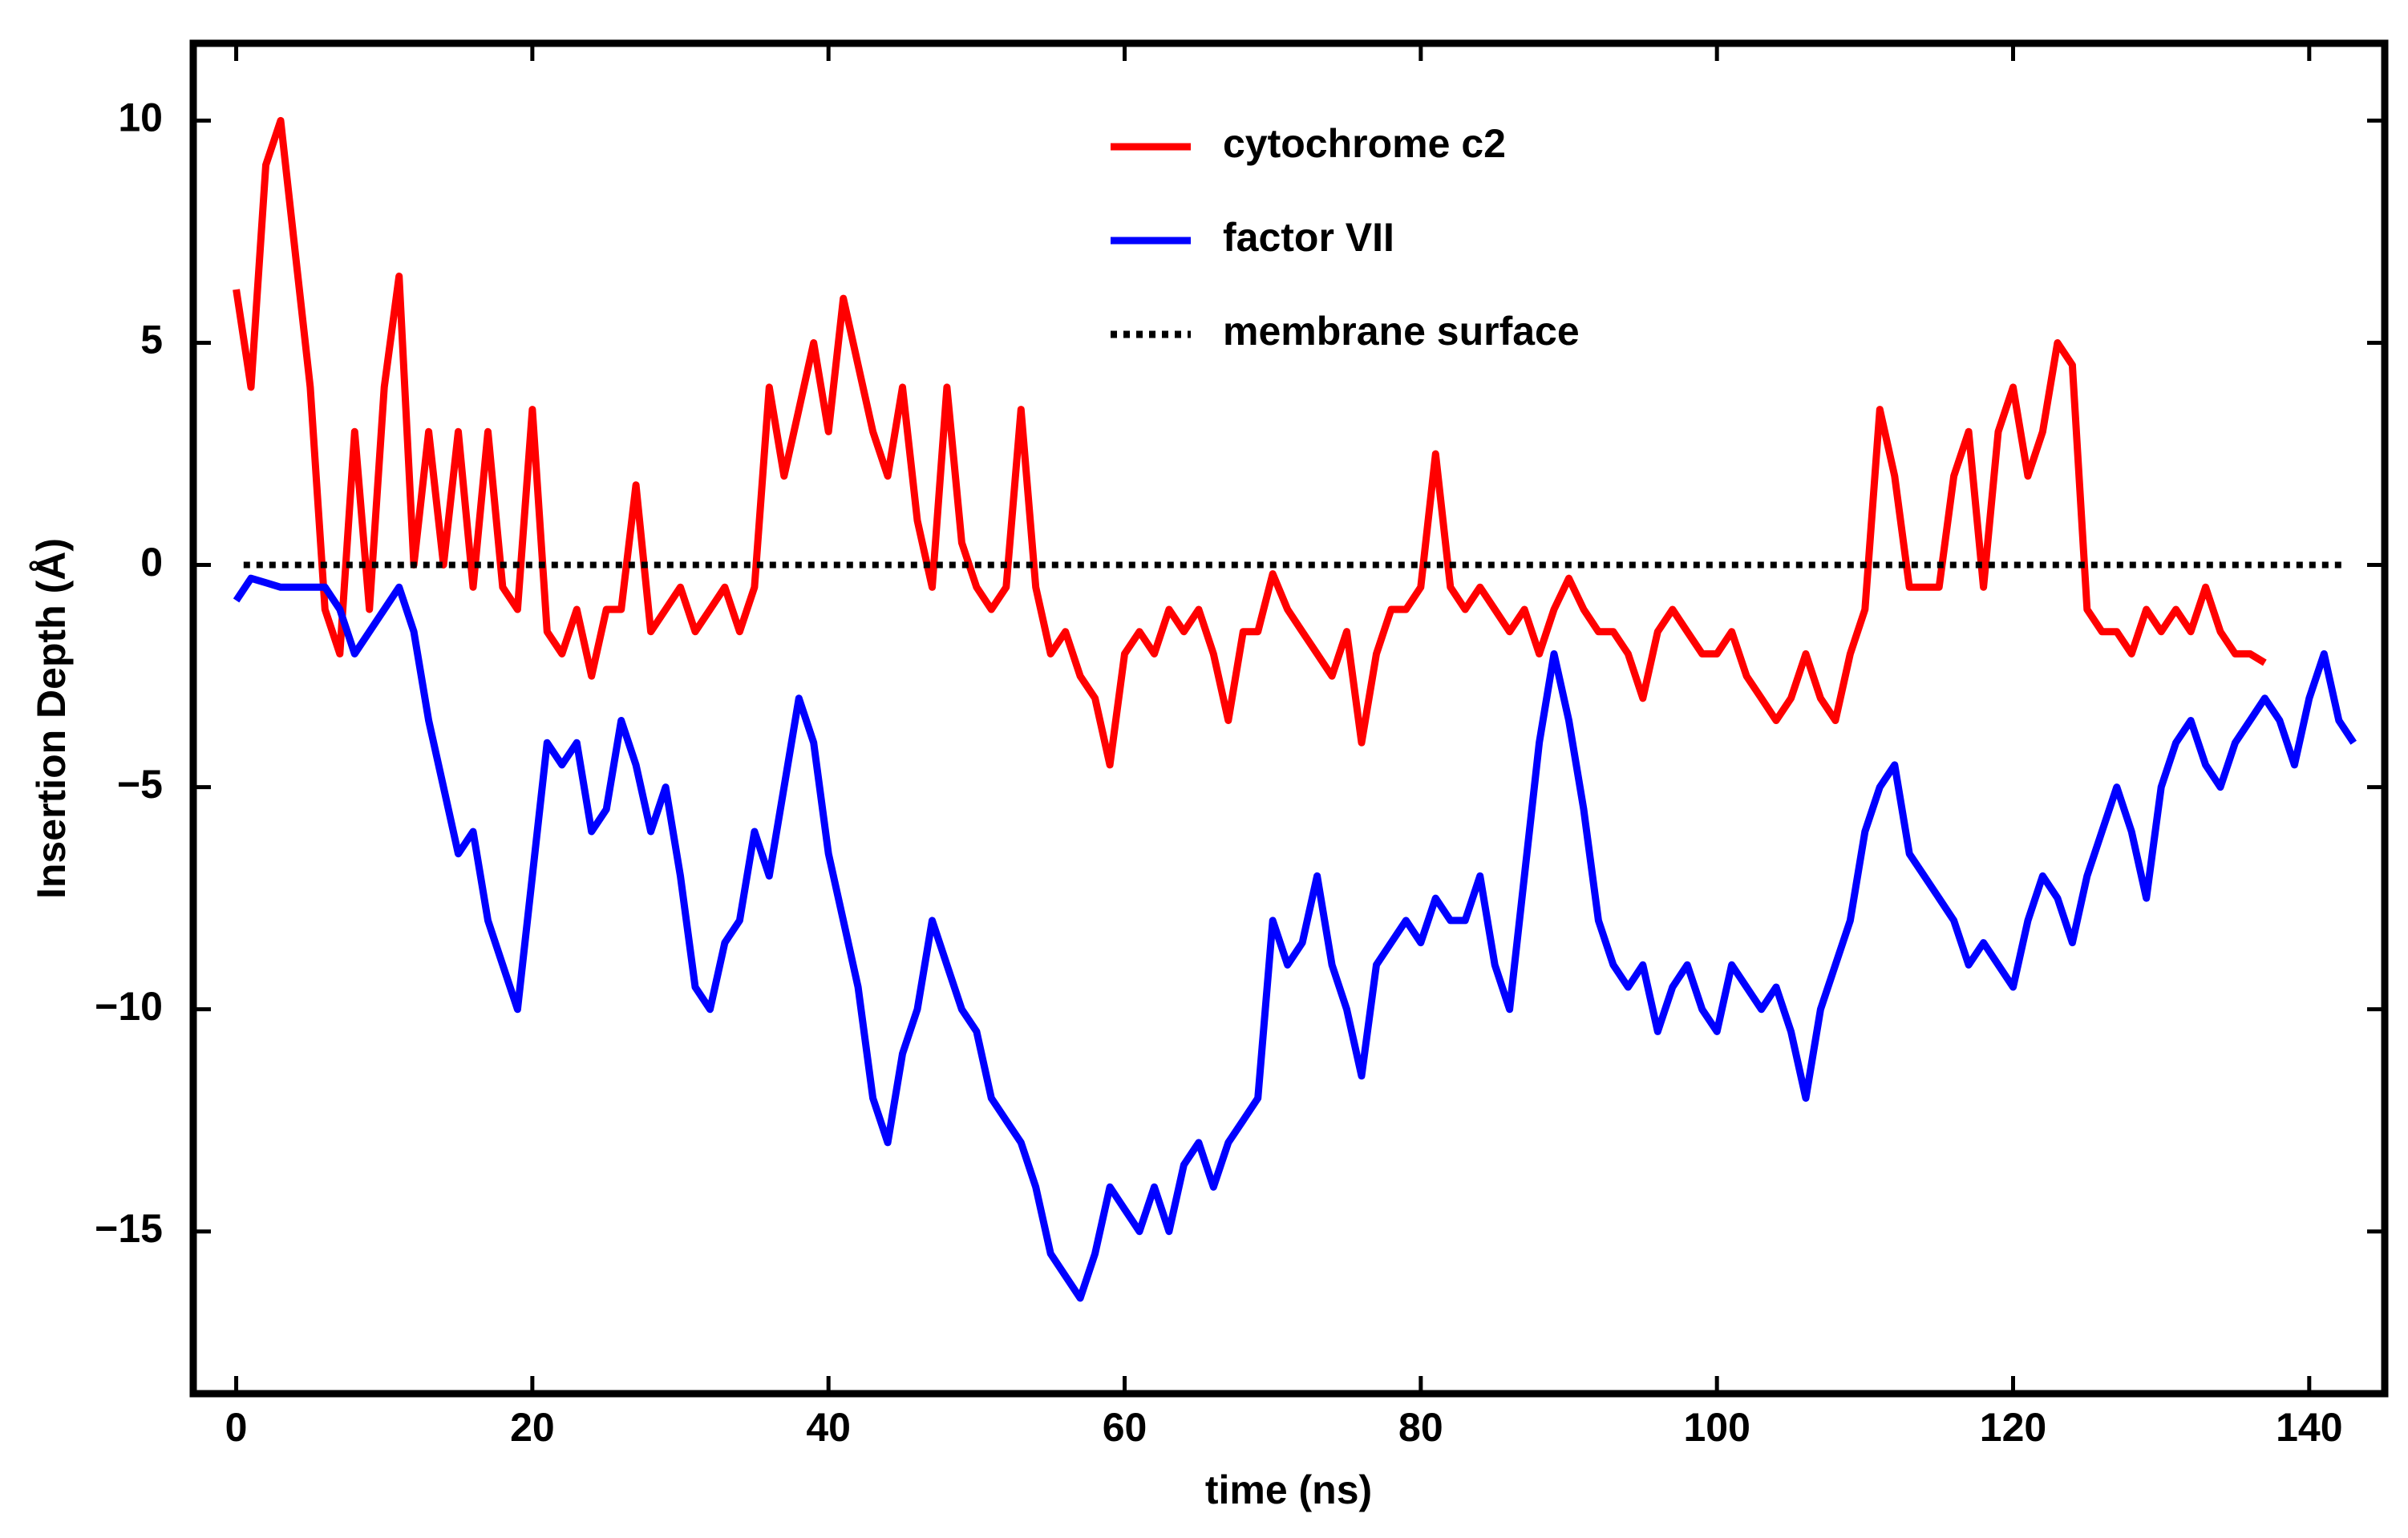 The image size is (2408, 1538). Describe the element at coordinates (1421, 1427) in the screenshot. I see `x-tick-label: 80` at that location.